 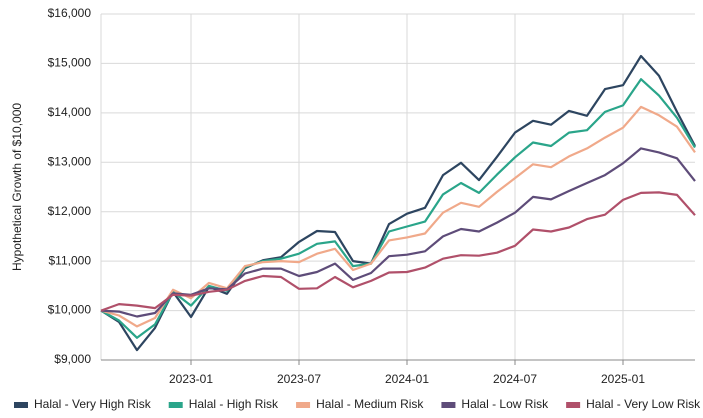 What do you see at coordinates (643, 404) in the screenshot?
I see `legend-label: Halal - Very Low Risk` at bounding box center [643, 404].